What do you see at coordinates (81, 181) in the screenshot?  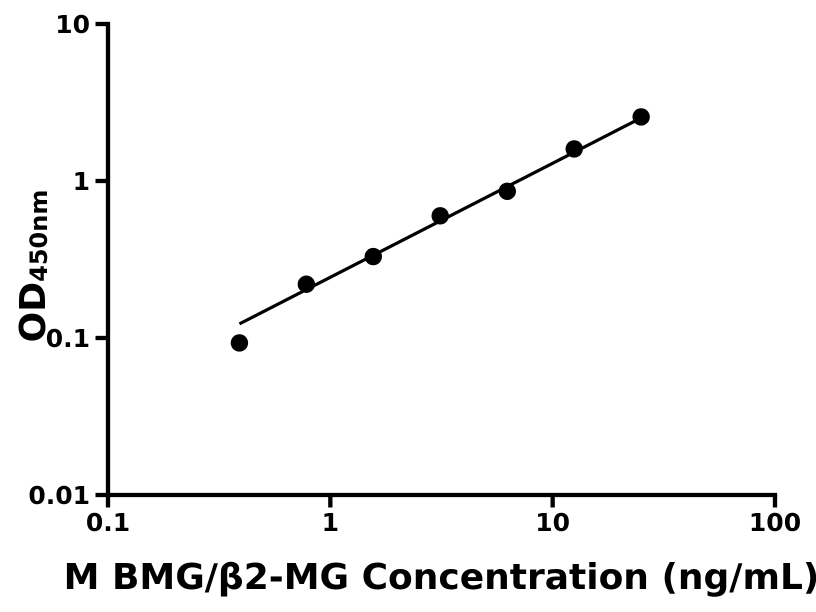 I see `y-tick-label: 1` at bounding box center [81, 181].